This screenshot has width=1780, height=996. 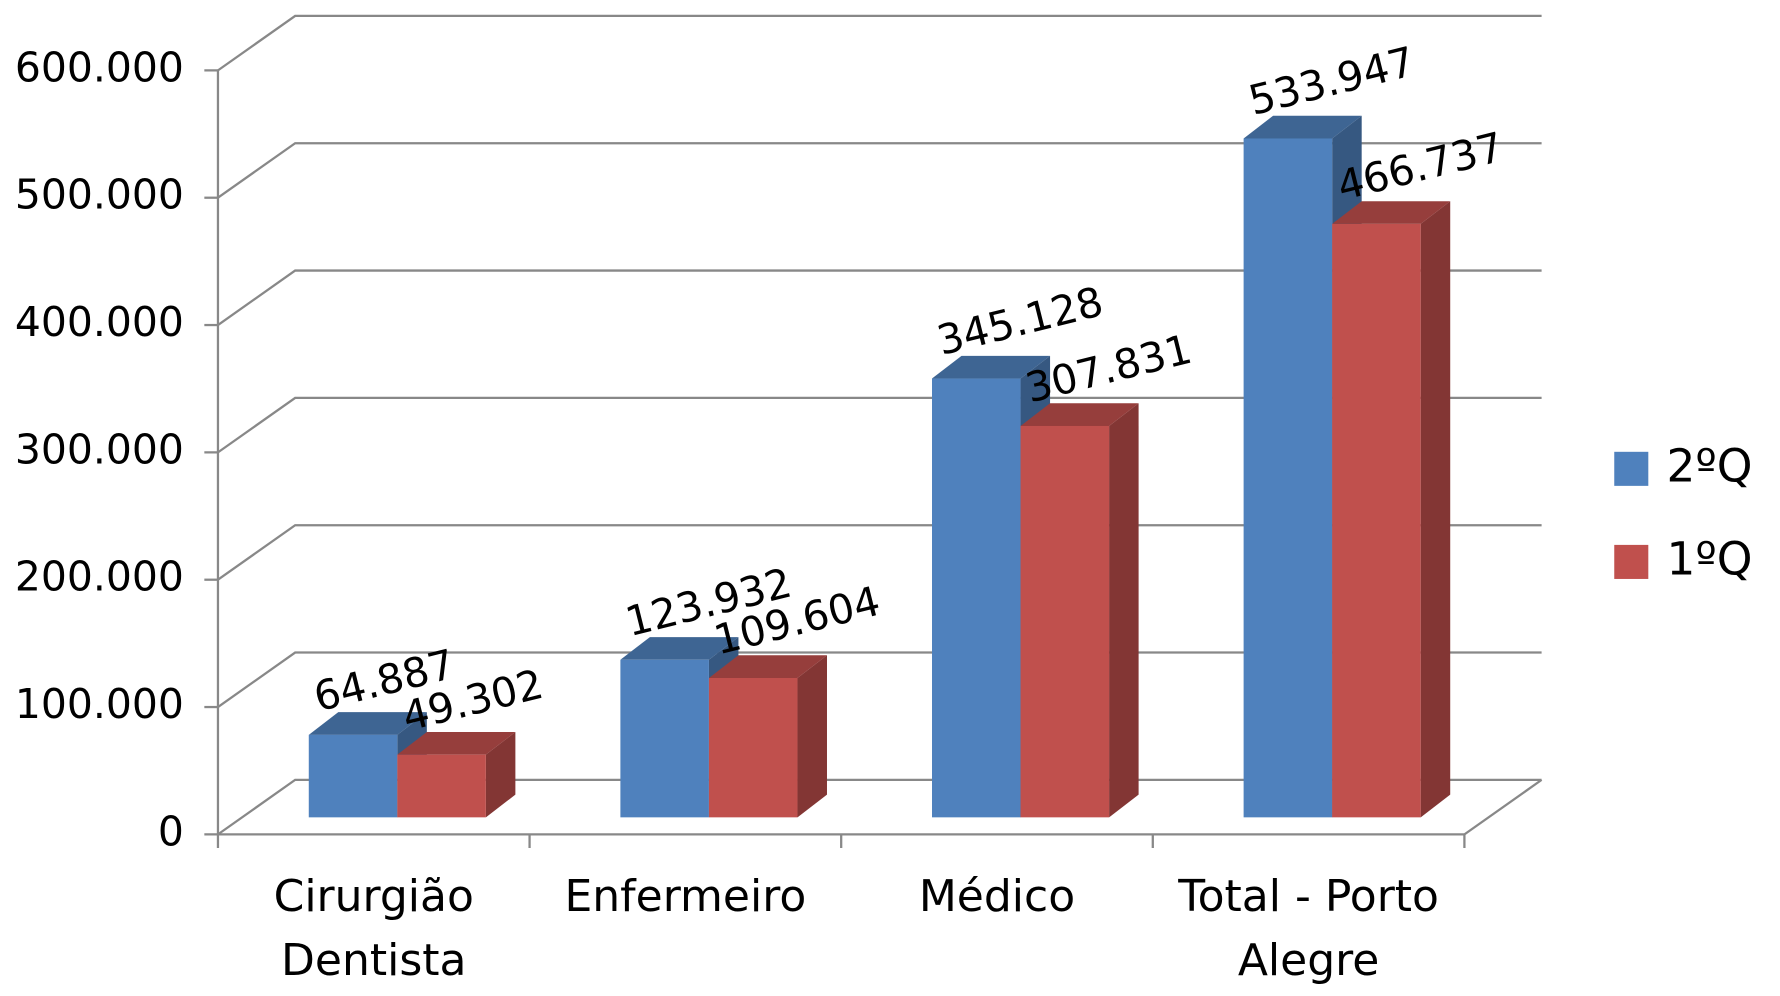 What do you see at coordinates (99, 195) in the screenshot?
I see `y-tick-label: 500.000` at bounding box center [99, 195].